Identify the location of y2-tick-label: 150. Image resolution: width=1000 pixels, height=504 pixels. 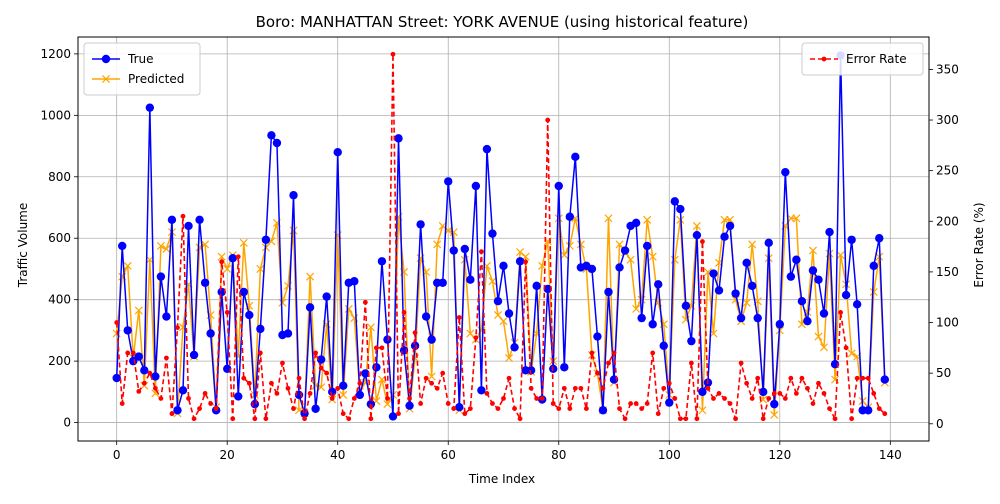
(947, 272).